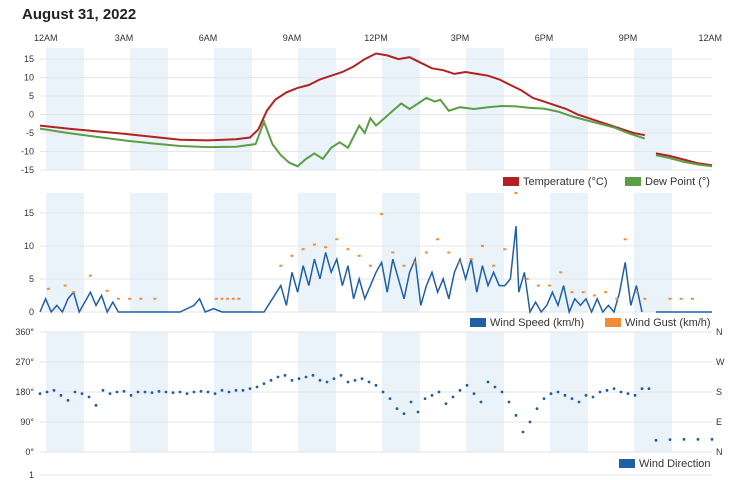 The width and height of the screenshot is (756, 480). Describe the element at coordinates (31, 279) in the screenshot. I see `y-tick-label: 5` at that location.